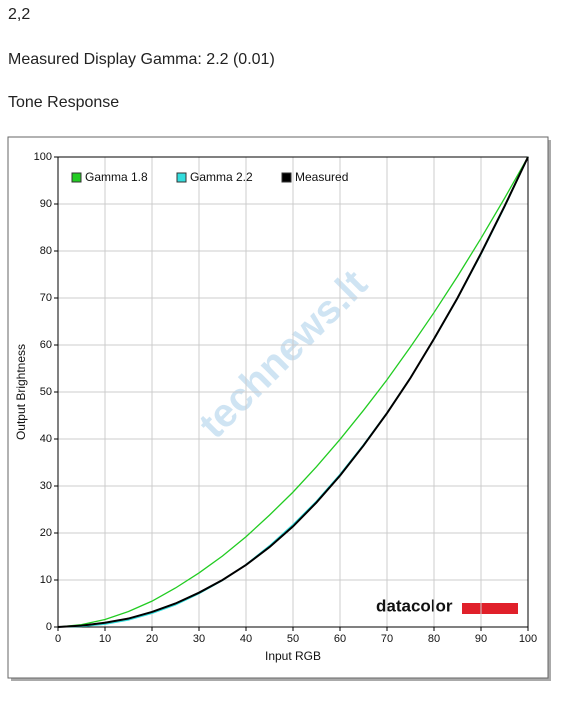 This screenshot has height=701, width=572. What do you see at coordinates (43, 157) in the screenshot?
I see `y-tick-label: 100` at bounding box center [43, 157].